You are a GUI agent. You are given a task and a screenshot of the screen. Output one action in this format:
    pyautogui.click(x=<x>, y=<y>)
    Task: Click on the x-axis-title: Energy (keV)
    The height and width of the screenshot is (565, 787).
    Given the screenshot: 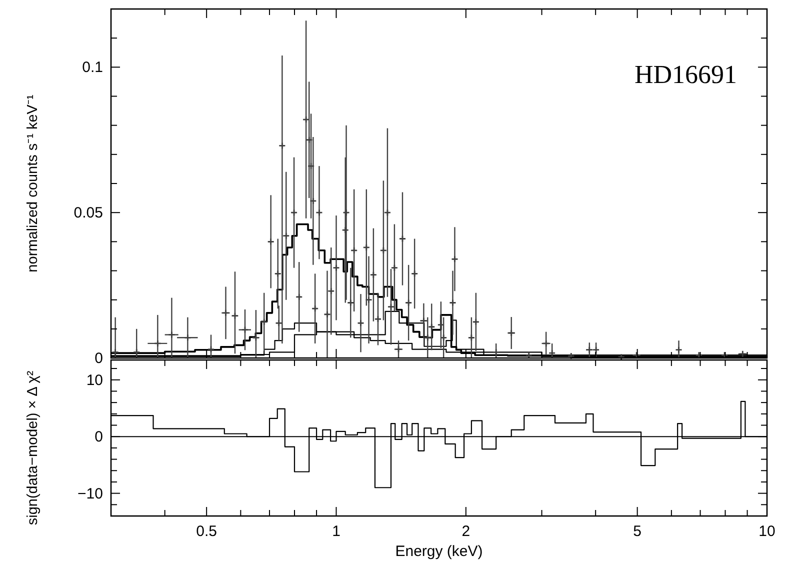 What is the action you would take?
    pyautogui.click(x=439, y=551)
    